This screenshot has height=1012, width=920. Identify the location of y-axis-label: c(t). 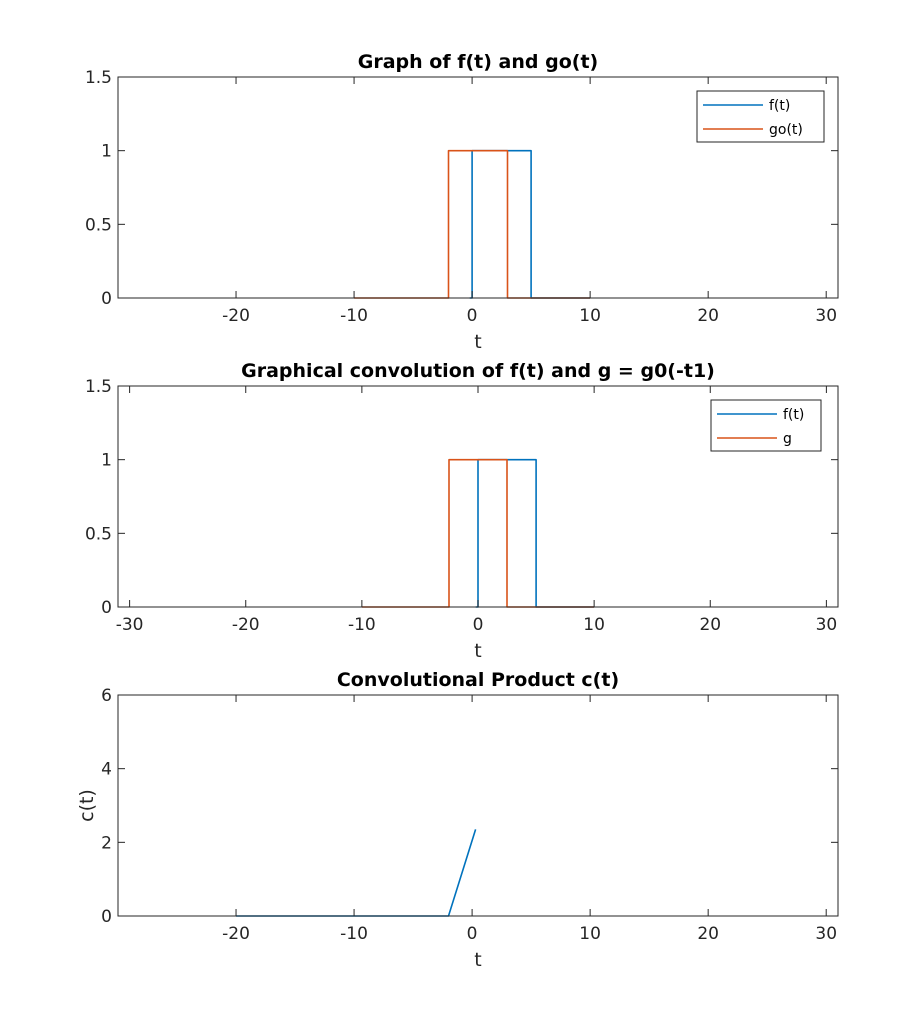
(87, 805).